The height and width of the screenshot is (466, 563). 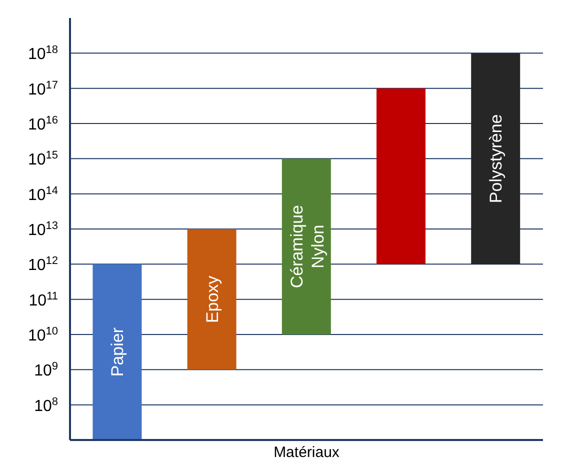 What do you see at coordinates (46, 370) in the screenshot?
I see `y-tick-label: 10$^{9}$` at bounding box center [46, 370].